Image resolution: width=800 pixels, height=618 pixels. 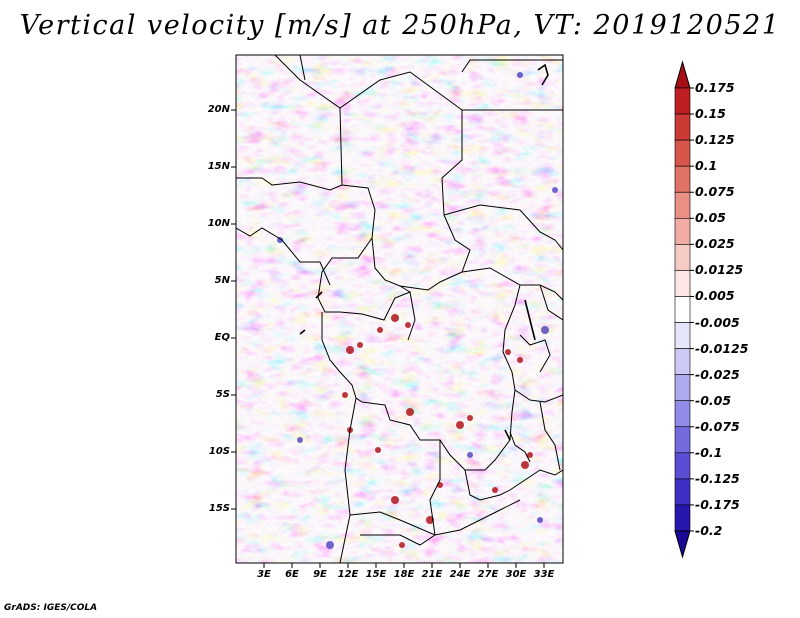 I want to click on lon-label-30e: 30E, so click(x=516, y=574).